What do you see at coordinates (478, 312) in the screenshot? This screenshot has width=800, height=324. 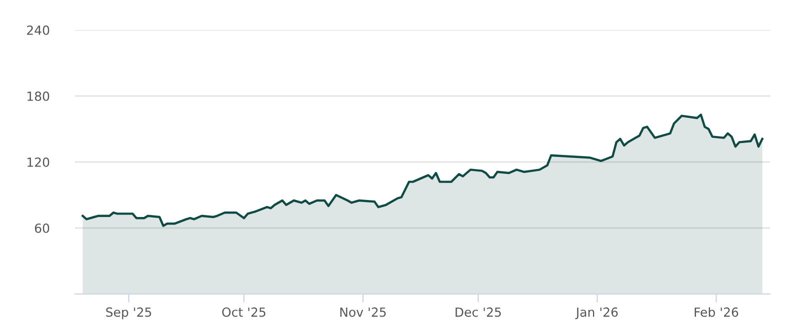 I see `x-tick-label: Dec '25` at bounding box center [478, 312].